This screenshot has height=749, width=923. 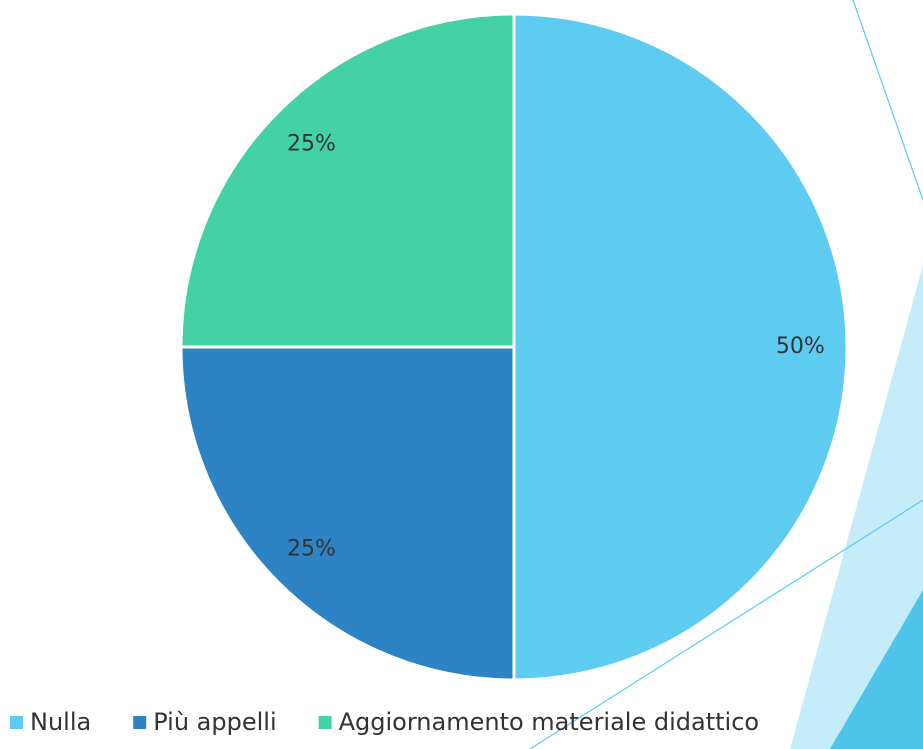 What do you see at coordinates (549, 722) in the screenshot?
I see `legend-label: Aggiornamento materiale didattico` at bounding box center [549, 722].